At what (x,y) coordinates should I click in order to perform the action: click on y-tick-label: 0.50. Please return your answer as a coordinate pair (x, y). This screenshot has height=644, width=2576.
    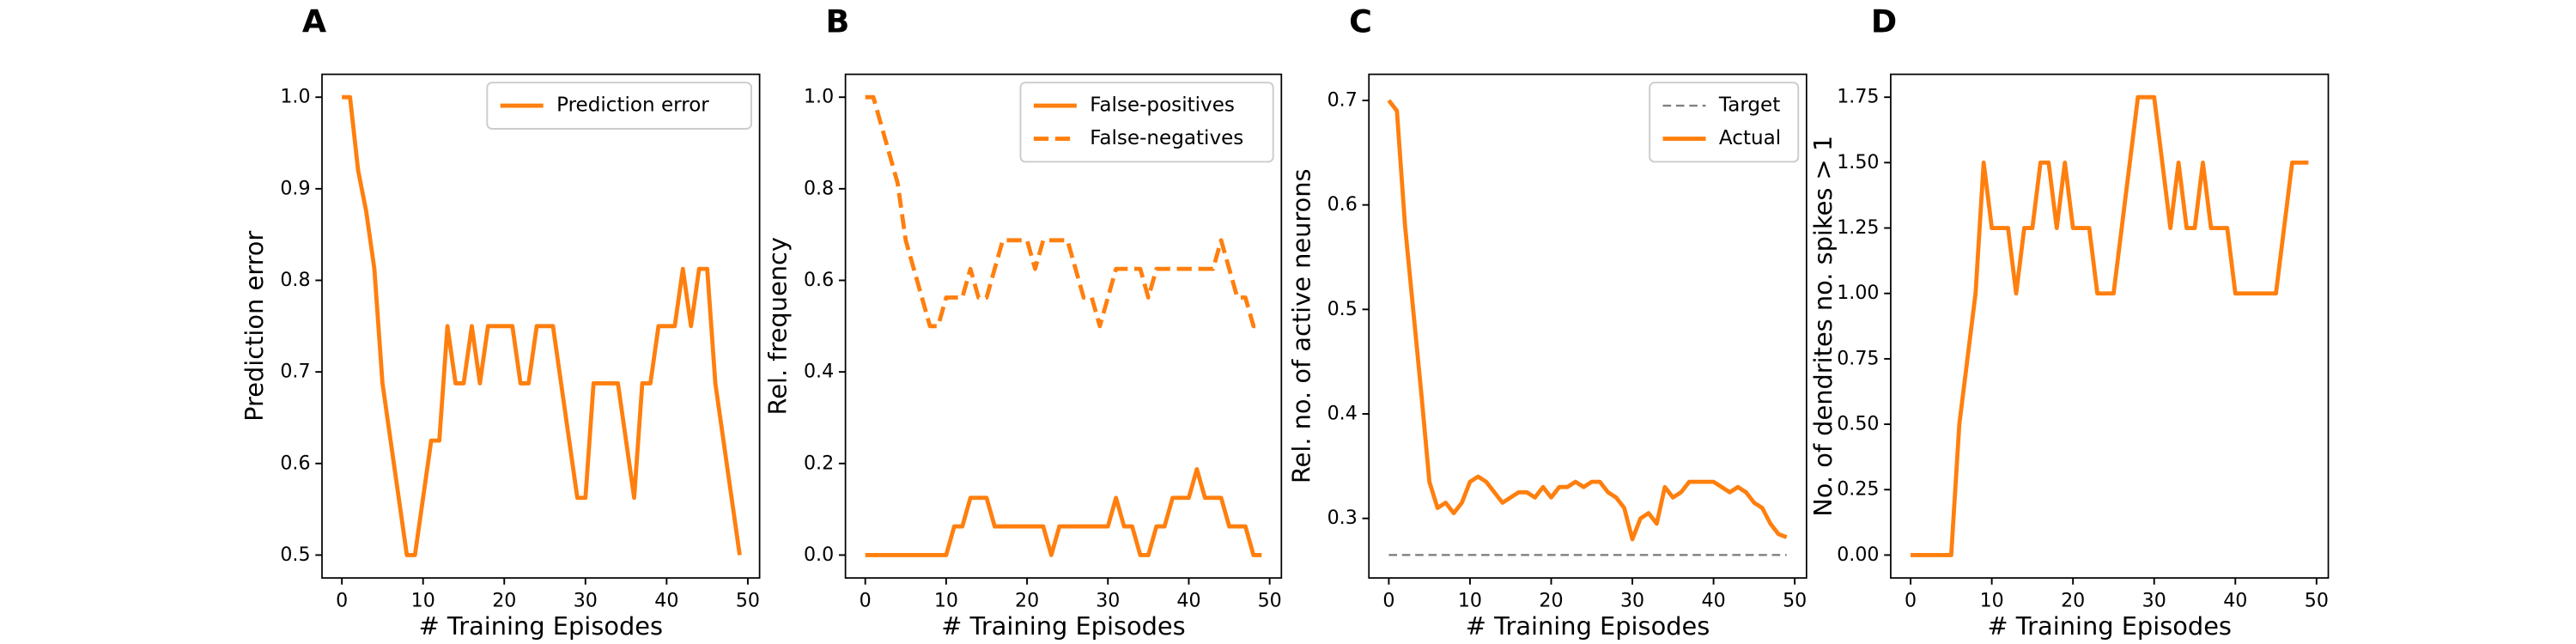
    Looking at the image, I should click on (1858, 424).